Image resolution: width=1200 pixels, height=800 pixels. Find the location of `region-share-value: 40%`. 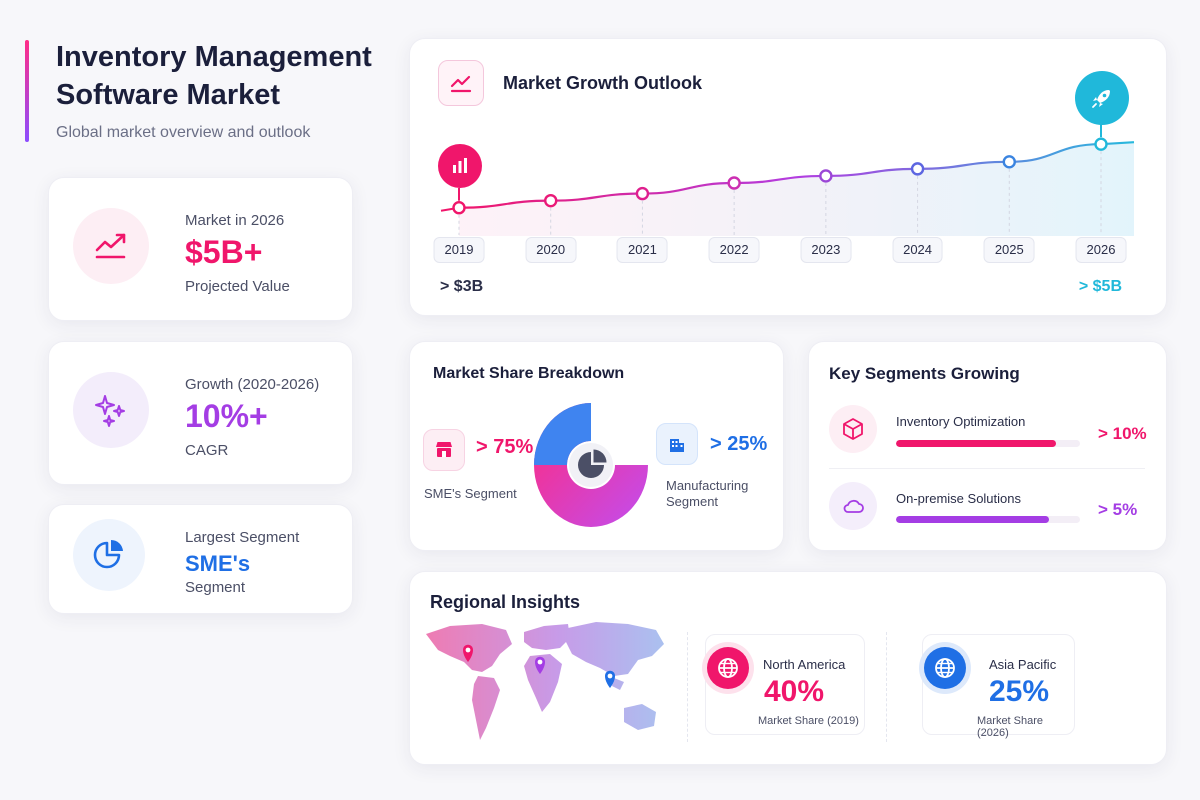

region-share-value: 40% is located at coordinates (794, 691).